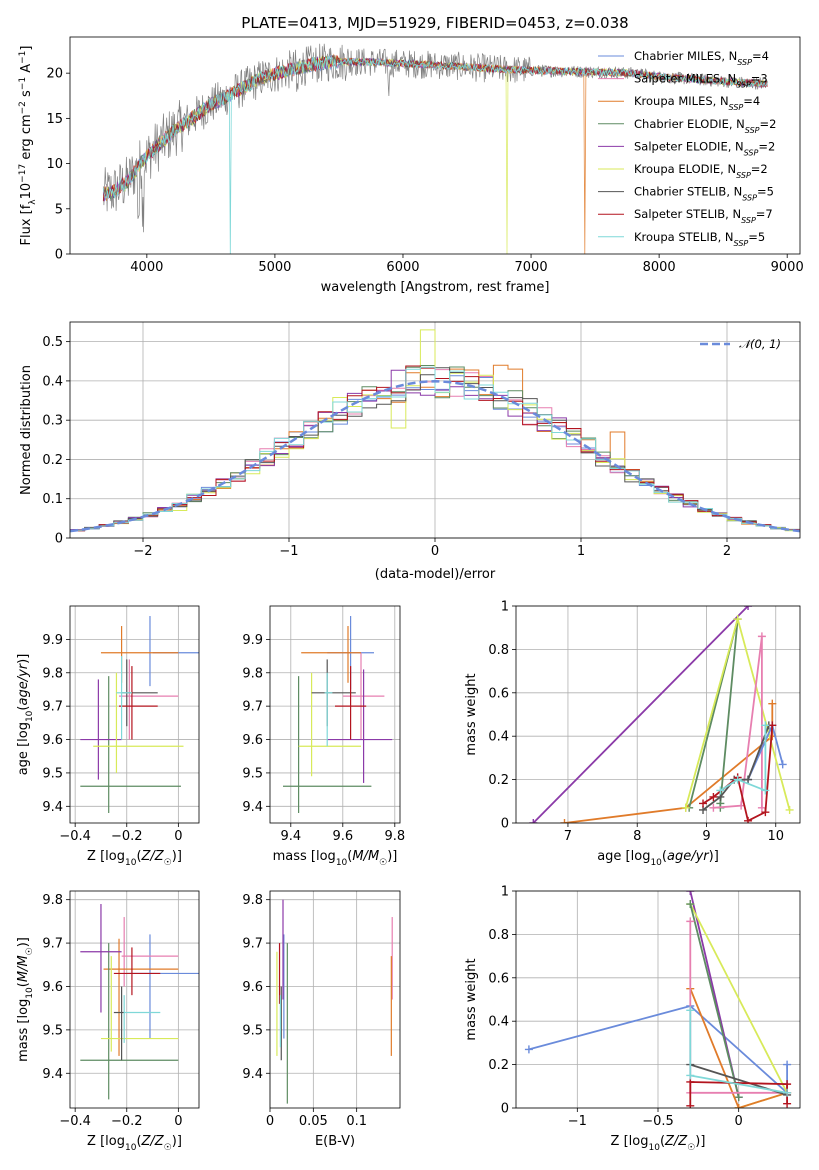 This screenshot has height=1170, width=819. Describe the element at coordinates (727, 551) in the screenshot. I see `x-tick-label: 2` at that location.